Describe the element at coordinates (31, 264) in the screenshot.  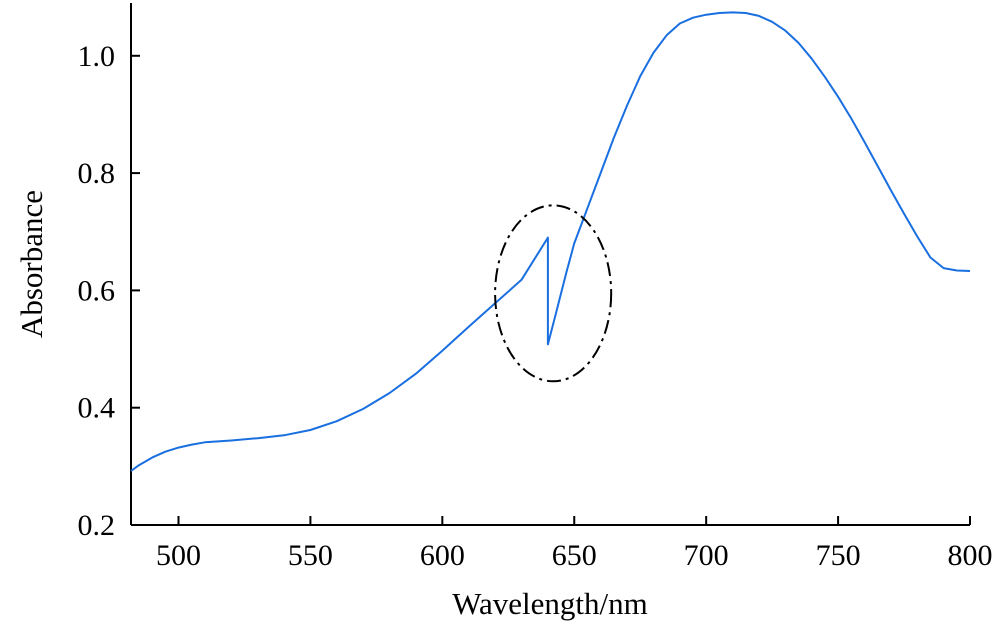
I see `y-axis-title: Absorbance` at that location.